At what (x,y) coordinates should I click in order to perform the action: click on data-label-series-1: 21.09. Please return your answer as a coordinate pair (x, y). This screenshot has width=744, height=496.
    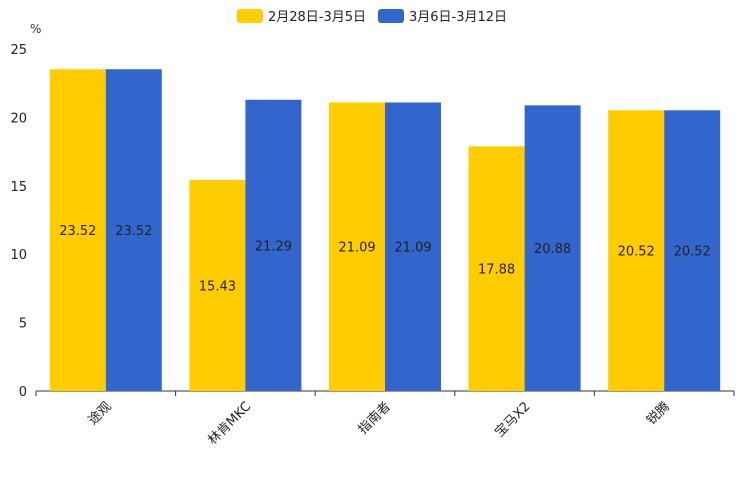
    Looking at the image, I should click on (356, 248).